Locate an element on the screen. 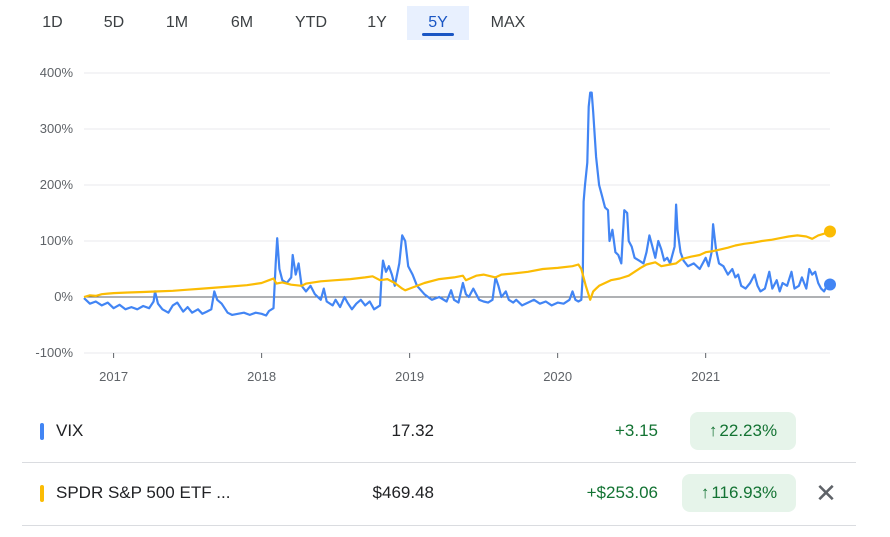 The height and width of the screenshot is (537, 890). close-icon: ✕ is located at coordinates (826, 493).